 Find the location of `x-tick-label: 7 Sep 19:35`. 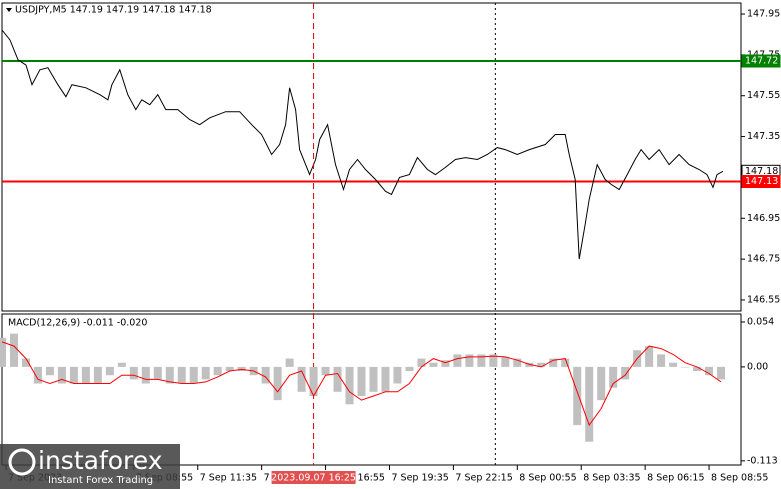

x-tick-label: 7 Sep 19:35 is located at coordinates (419, 478).